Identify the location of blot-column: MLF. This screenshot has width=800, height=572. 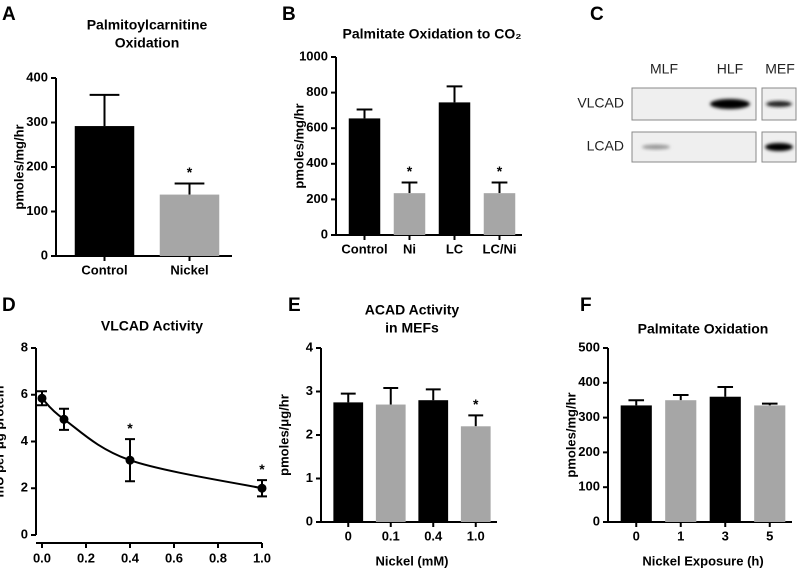
(664, 69).